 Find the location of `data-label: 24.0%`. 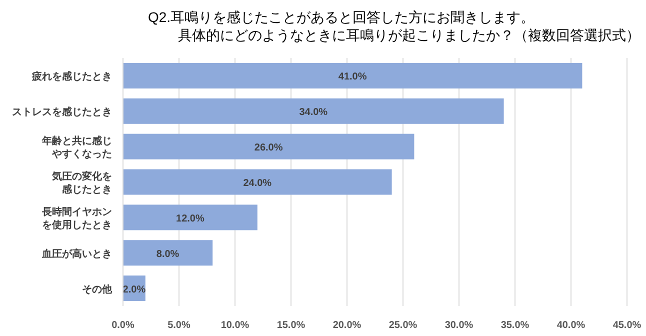

data-label: 24.0% is located at coordinates (257, 183).